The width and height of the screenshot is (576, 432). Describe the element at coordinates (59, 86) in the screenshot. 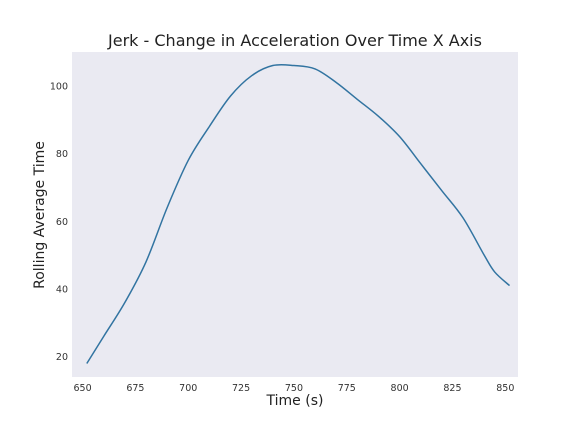

I see `y-tick-label: 100` at that location.